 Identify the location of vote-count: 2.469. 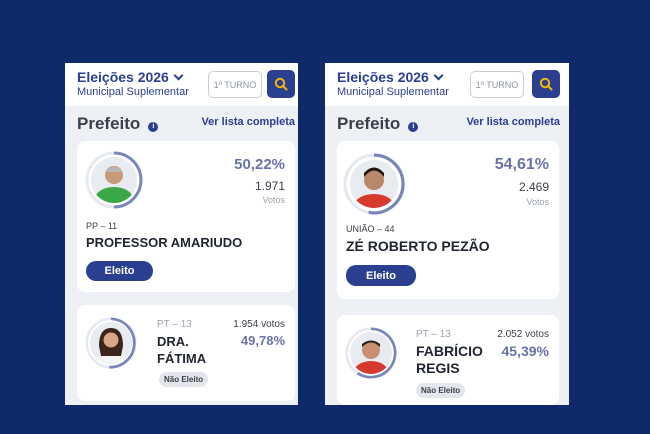
(533, 187).